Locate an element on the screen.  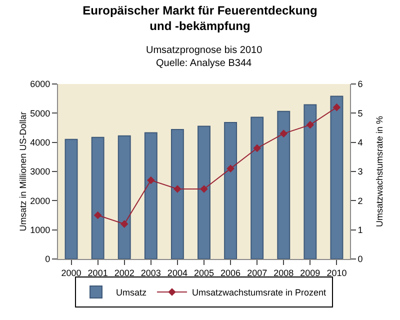
source-note: Quelle: Analyse B344 is located at coordinates (204, 63).